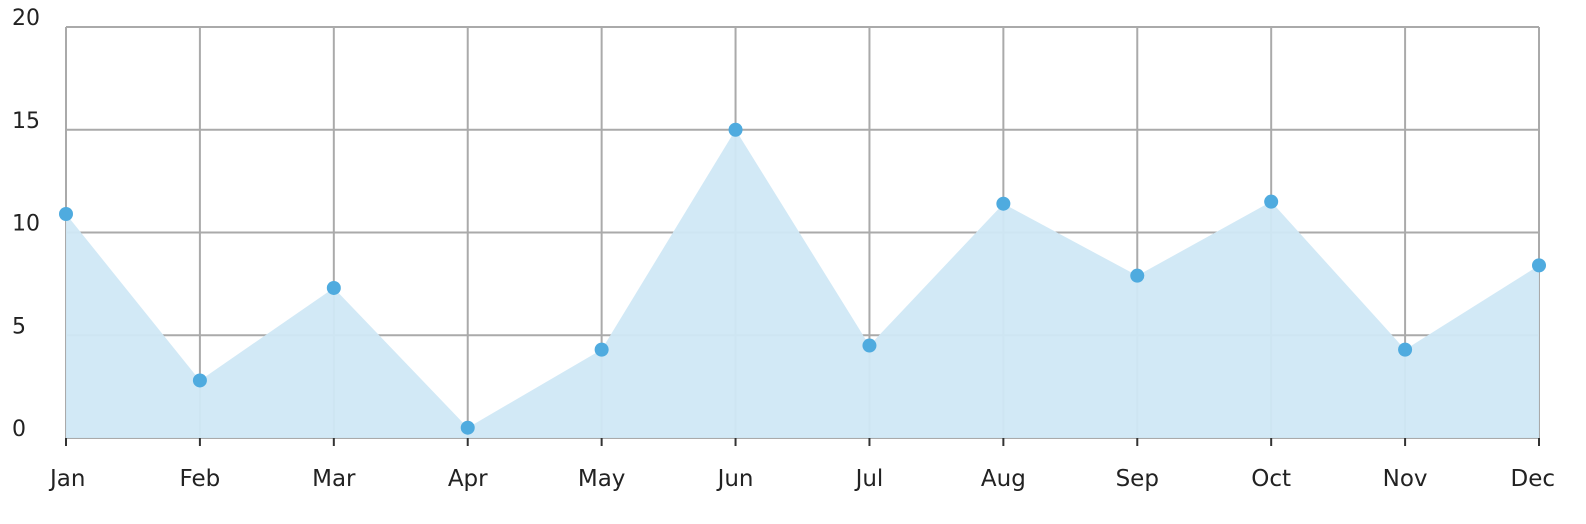  Describe the element at coordinates (26, 18) in the screenshot. I see `y-tick-label-20: 20` at that location.